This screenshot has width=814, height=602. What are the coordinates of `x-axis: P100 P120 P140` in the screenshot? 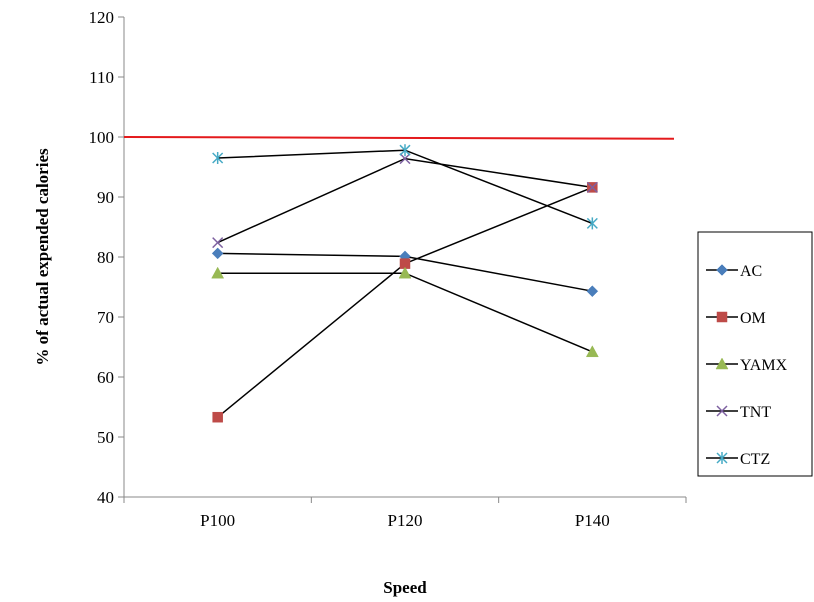 It's located at (405, 513).